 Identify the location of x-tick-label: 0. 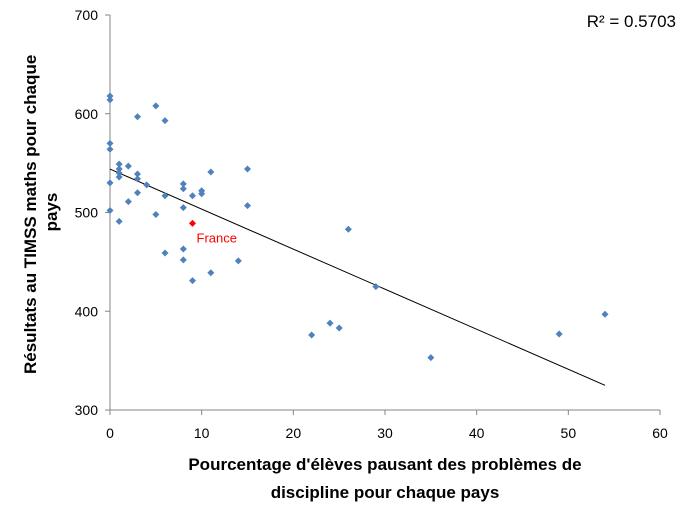
(110, 433).